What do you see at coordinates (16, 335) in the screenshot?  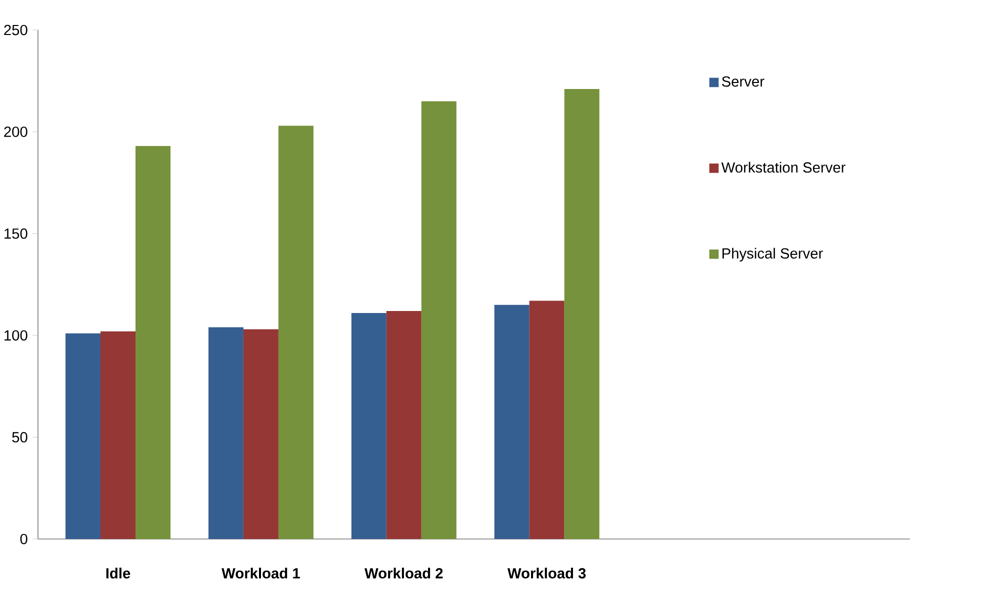 I see `y-tick-label: 100` at bounding box center [16, 335].